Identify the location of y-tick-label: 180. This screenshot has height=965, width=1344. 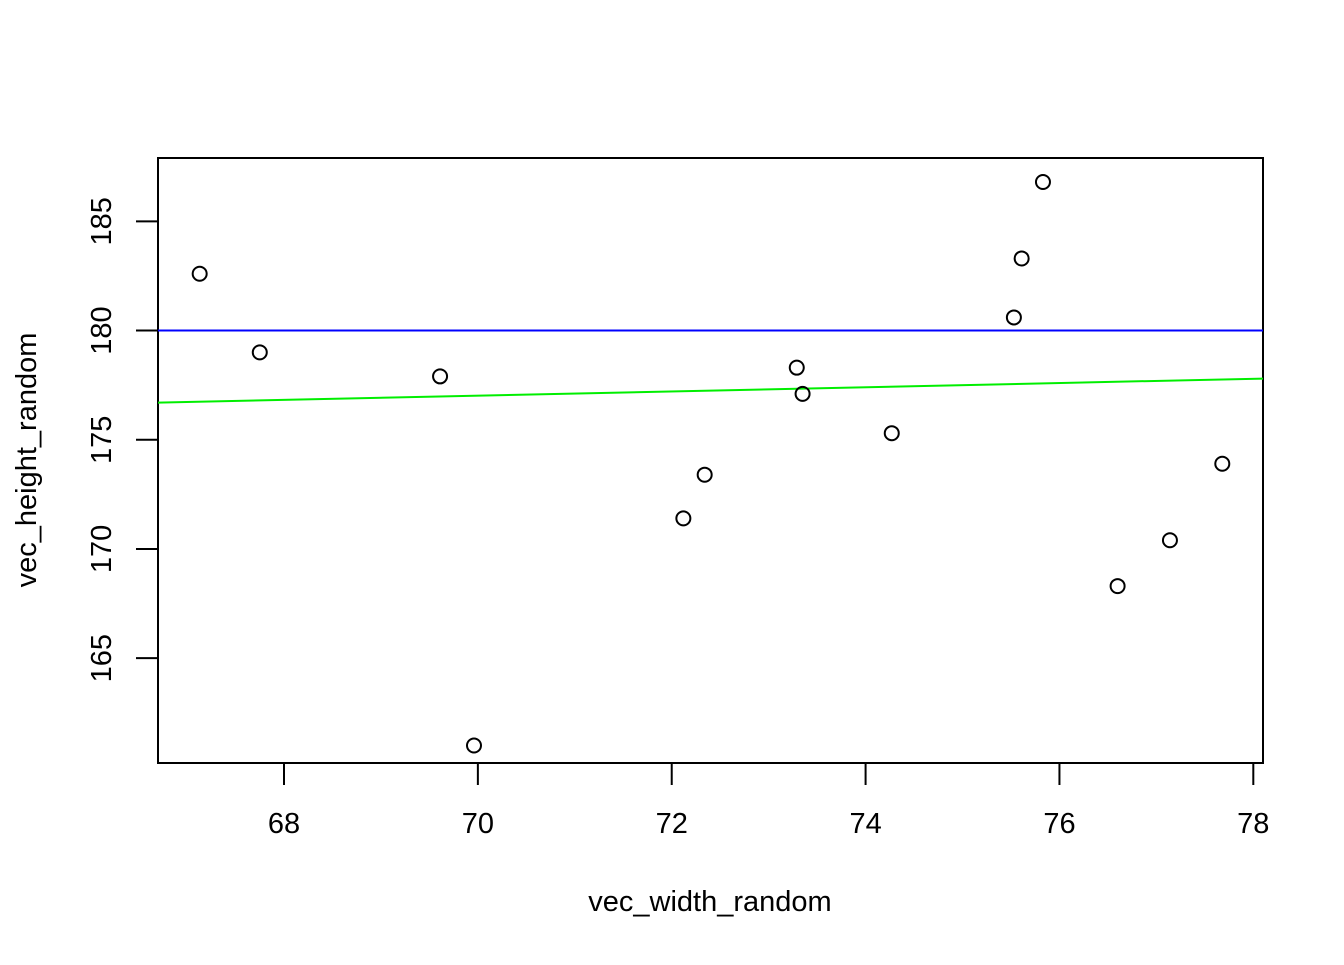
(102, 330).